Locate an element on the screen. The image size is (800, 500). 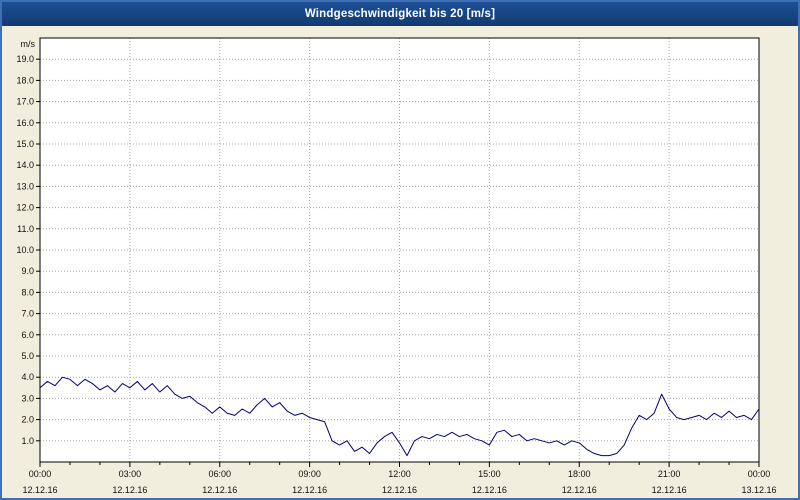
svg-text: 14.0 is located at coordinates (25, 165).